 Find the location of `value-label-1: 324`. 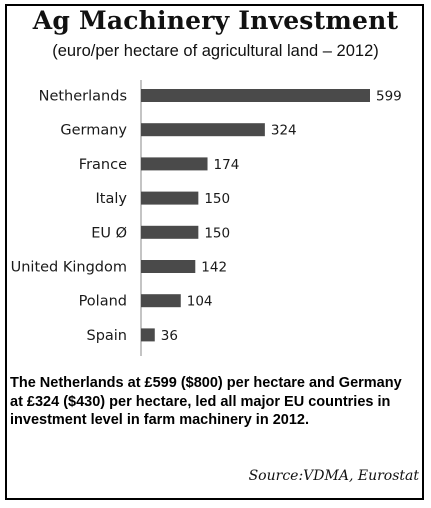

value-label-1: 324 is located at coordinates (284, 131).